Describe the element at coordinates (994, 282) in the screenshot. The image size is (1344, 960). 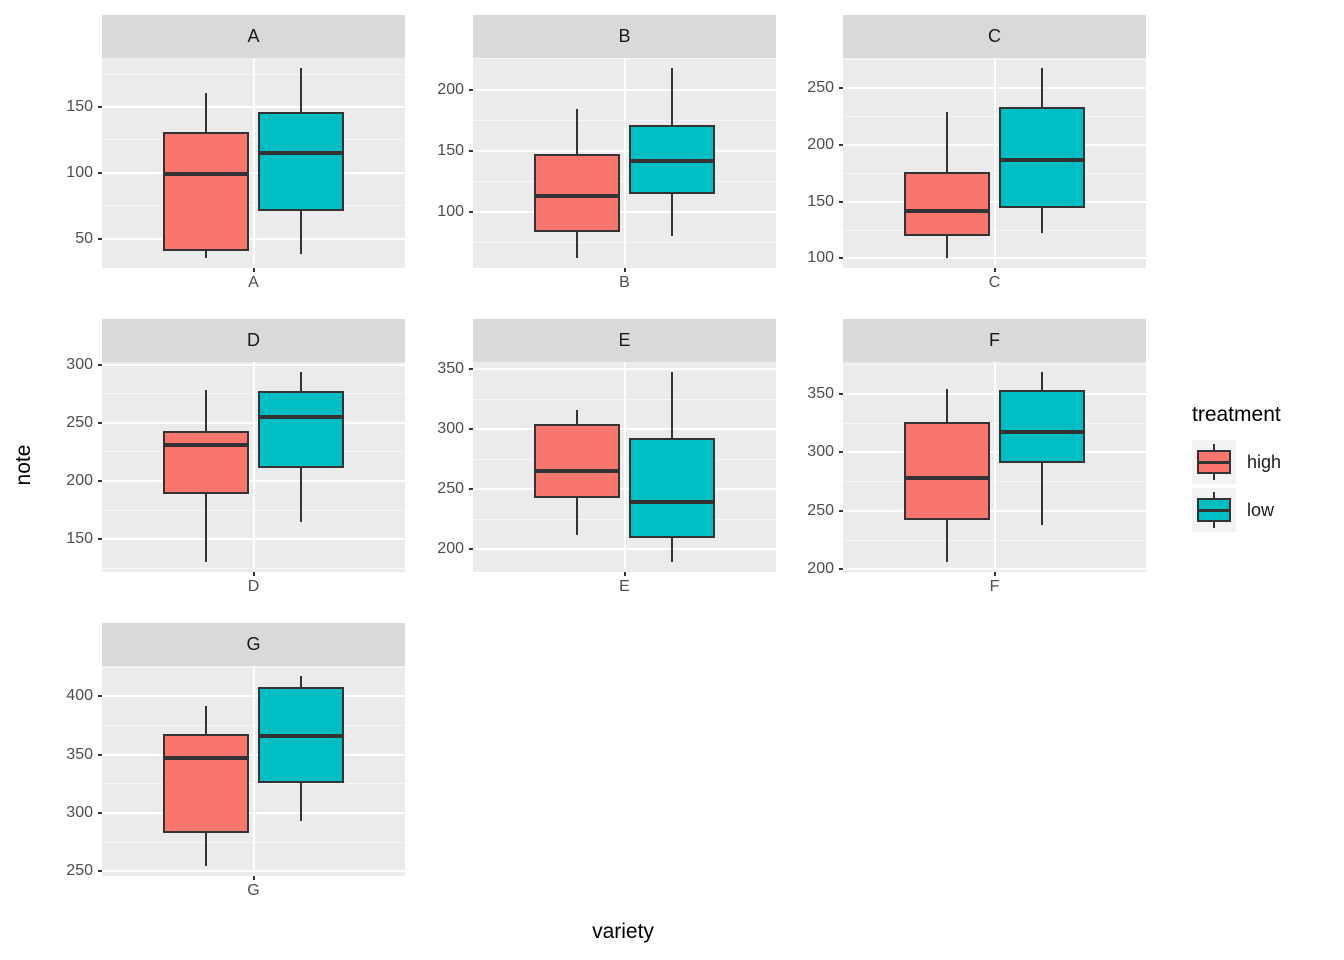
I see `x-tick-label: C` at that location.